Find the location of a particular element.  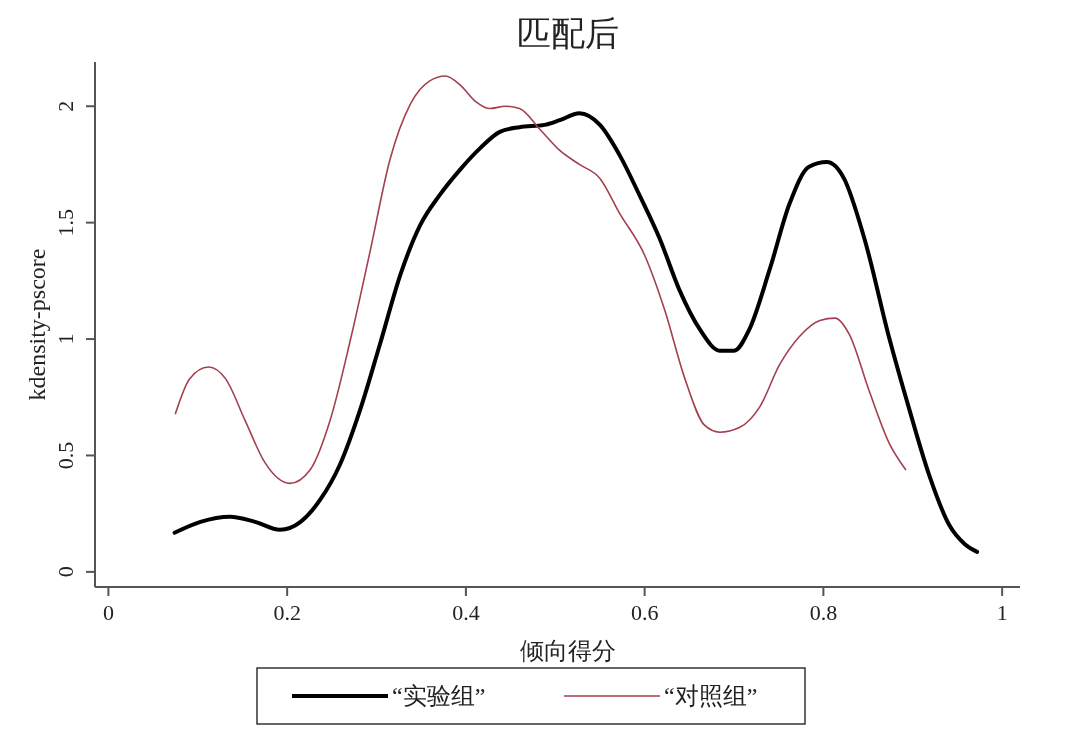

x-tick-label: 1 is located at coordinates (1002, 612).